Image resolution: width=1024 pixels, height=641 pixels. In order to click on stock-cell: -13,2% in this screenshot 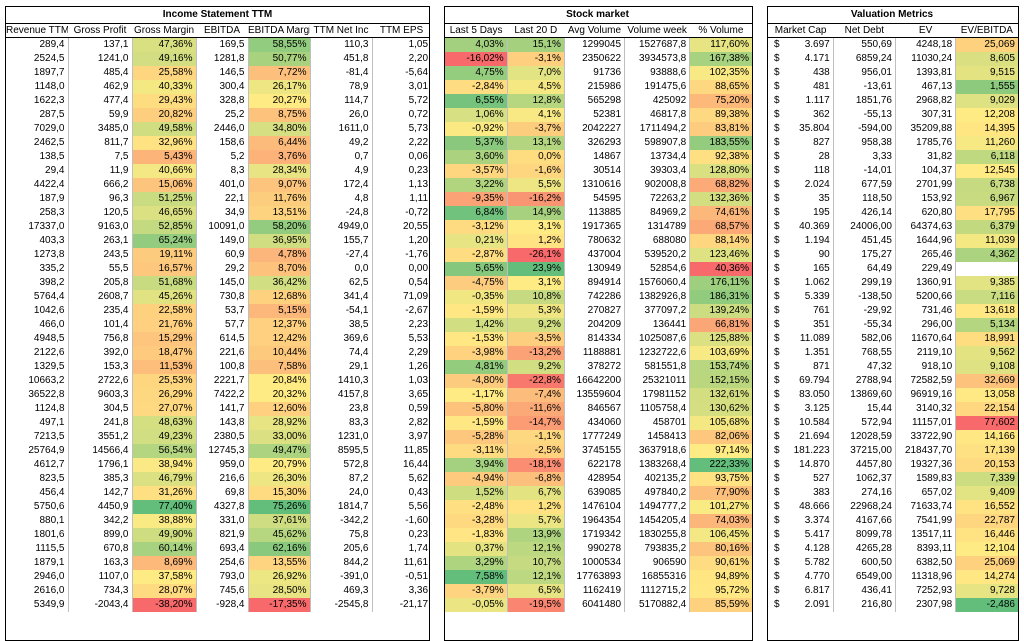, I will do `click(535, 353)`.